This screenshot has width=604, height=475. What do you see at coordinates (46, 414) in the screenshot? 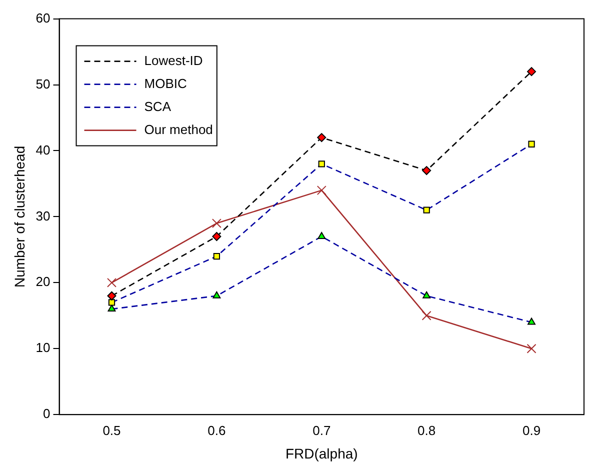
I see `y-tick-label: 0` at bounding box center [46, 414].